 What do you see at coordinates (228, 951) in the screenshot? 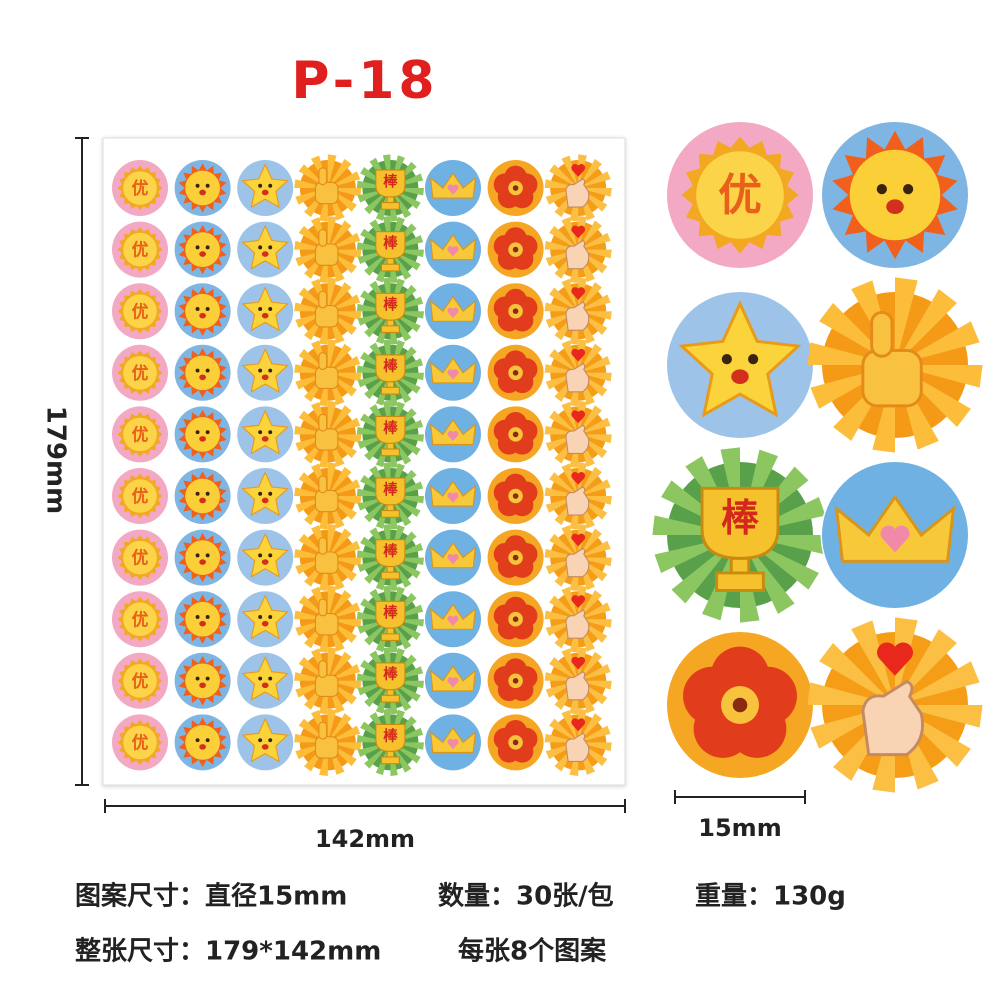
I see `spec: 整张尺寸：179*142mm` at bounding box center [228, 951].